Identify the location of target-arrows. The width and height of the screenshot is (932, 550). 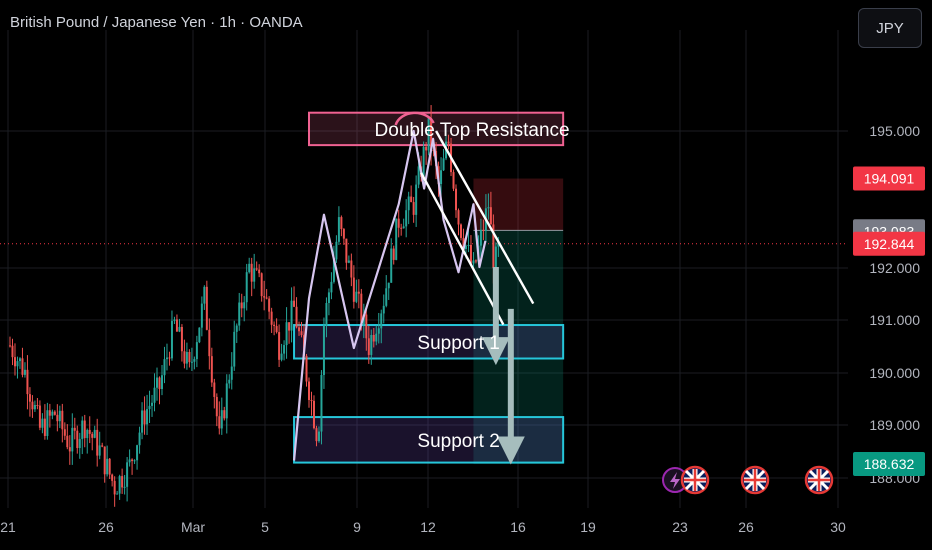
(503, 365).